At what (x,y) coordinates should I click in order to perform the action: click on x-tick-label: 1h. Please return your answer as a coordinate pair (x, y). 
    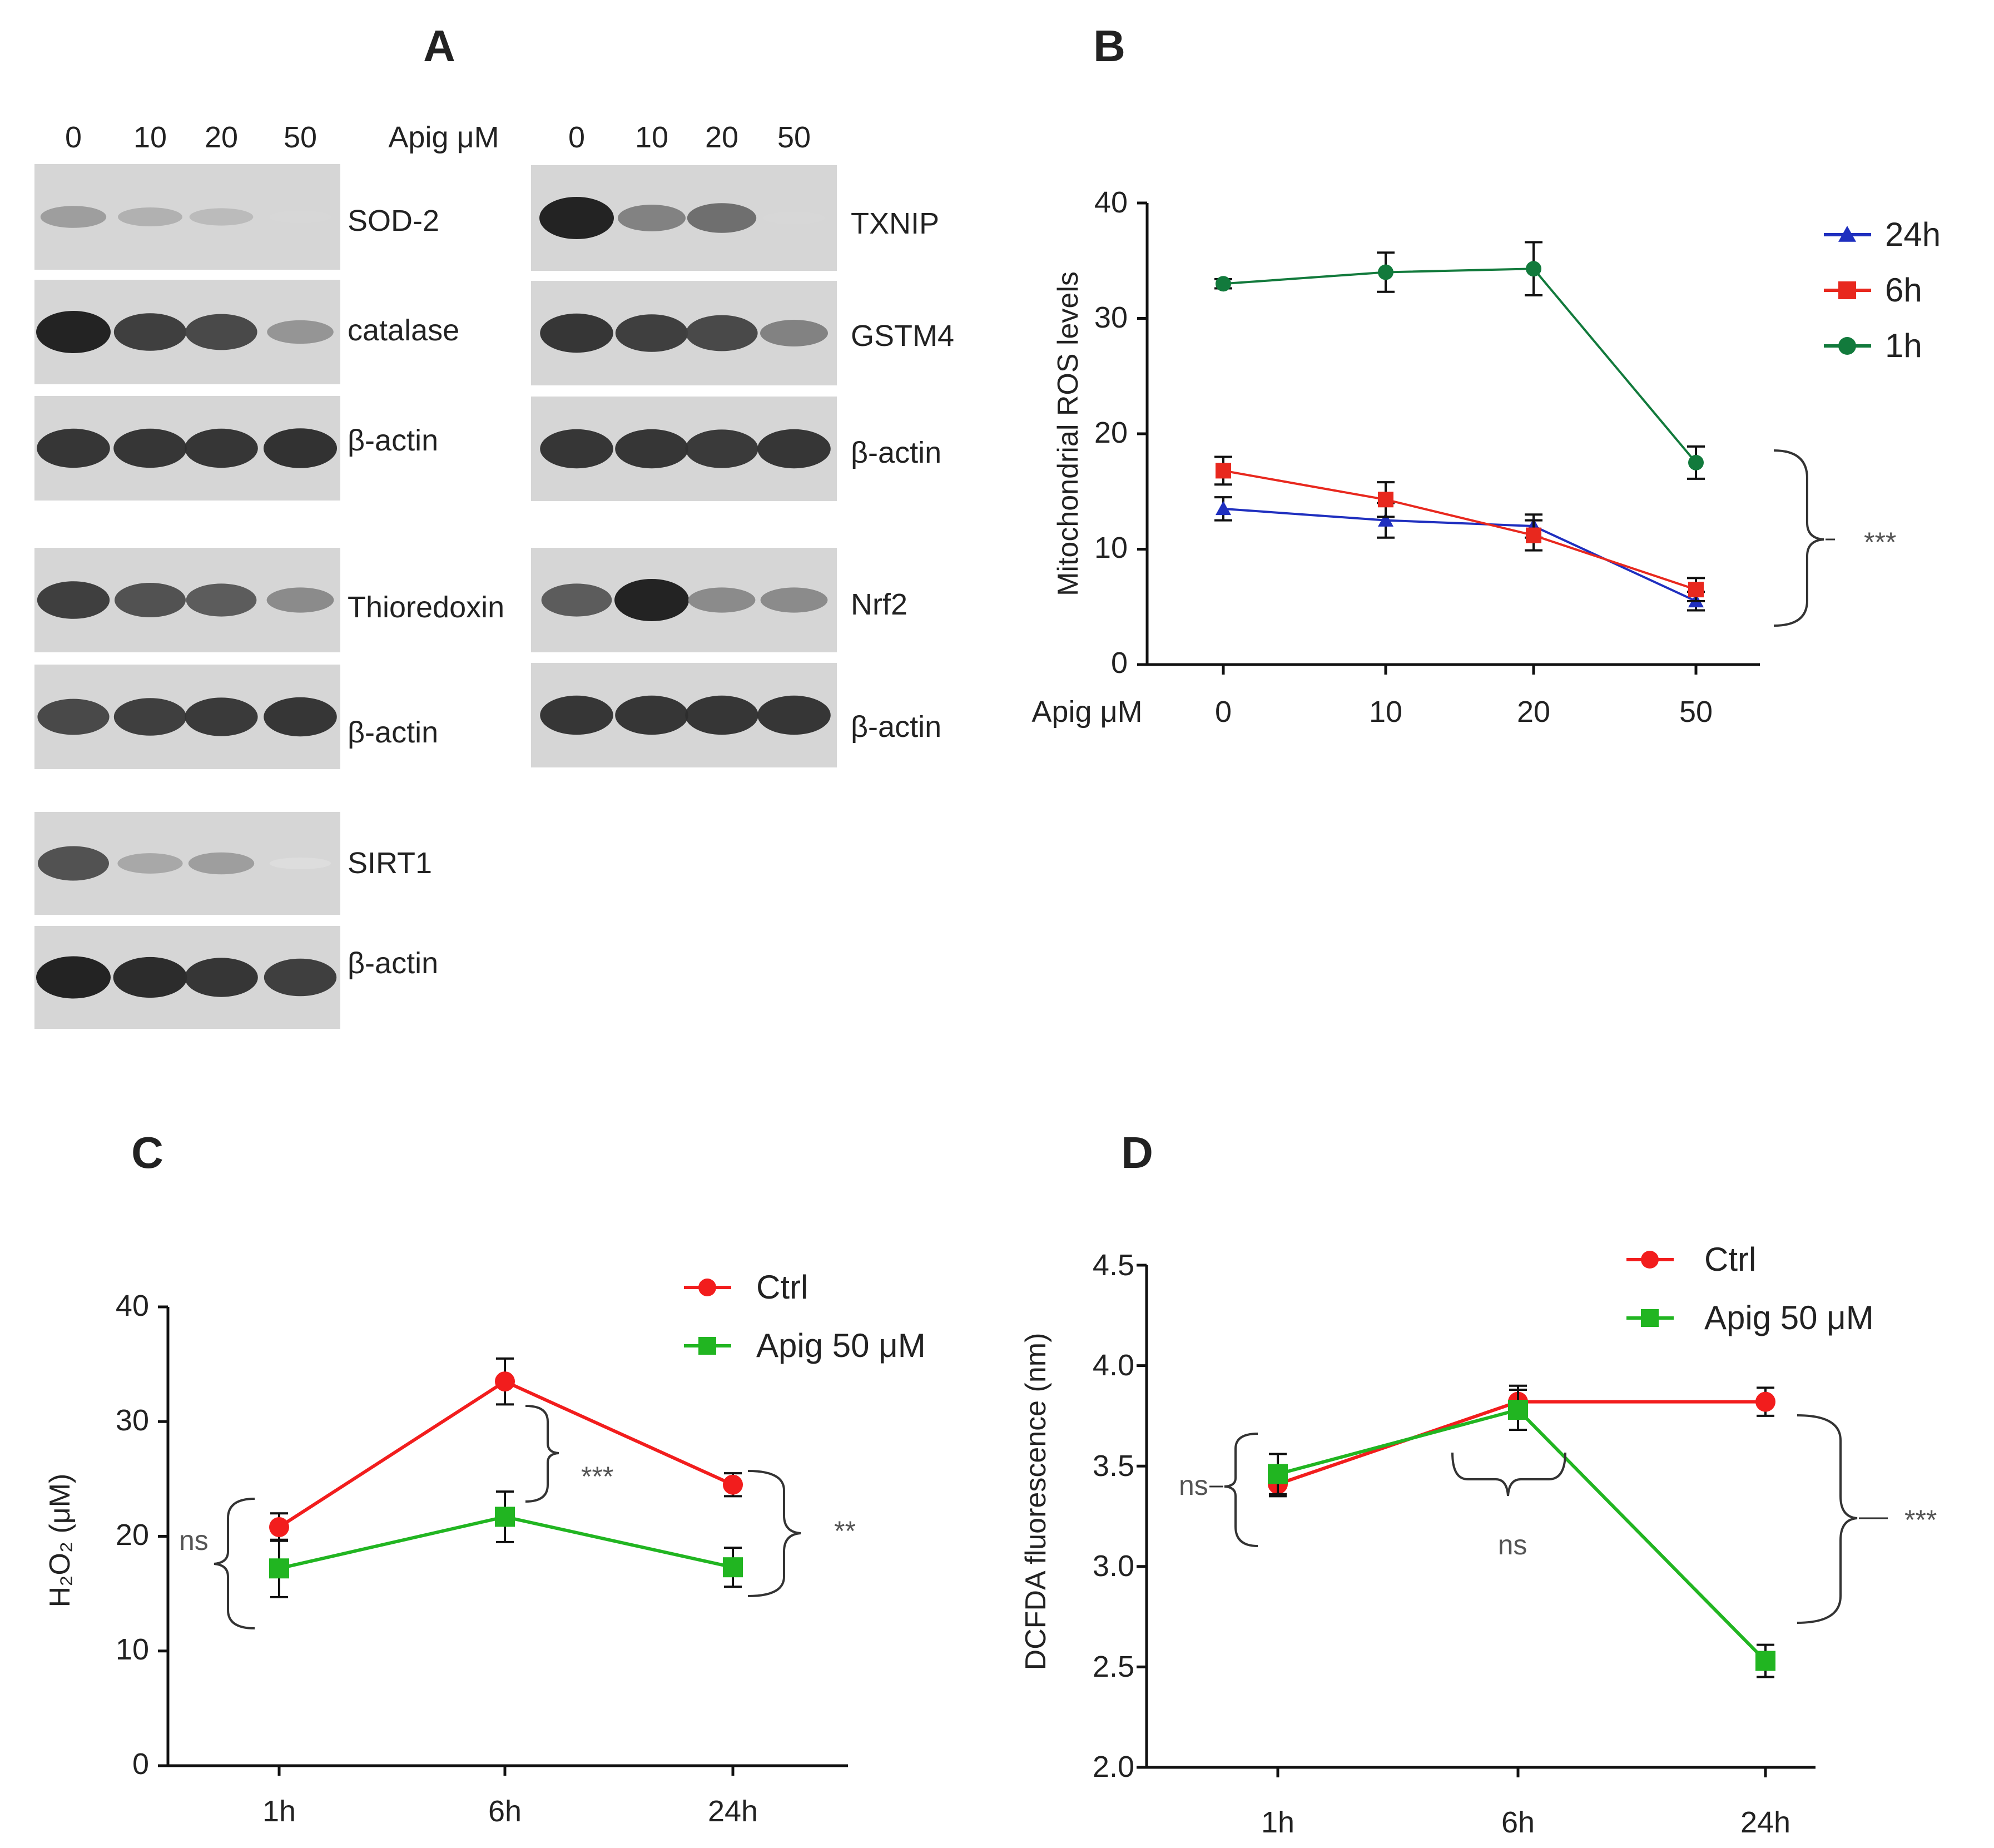
    Looking at the image, I should click on (279, 1811).